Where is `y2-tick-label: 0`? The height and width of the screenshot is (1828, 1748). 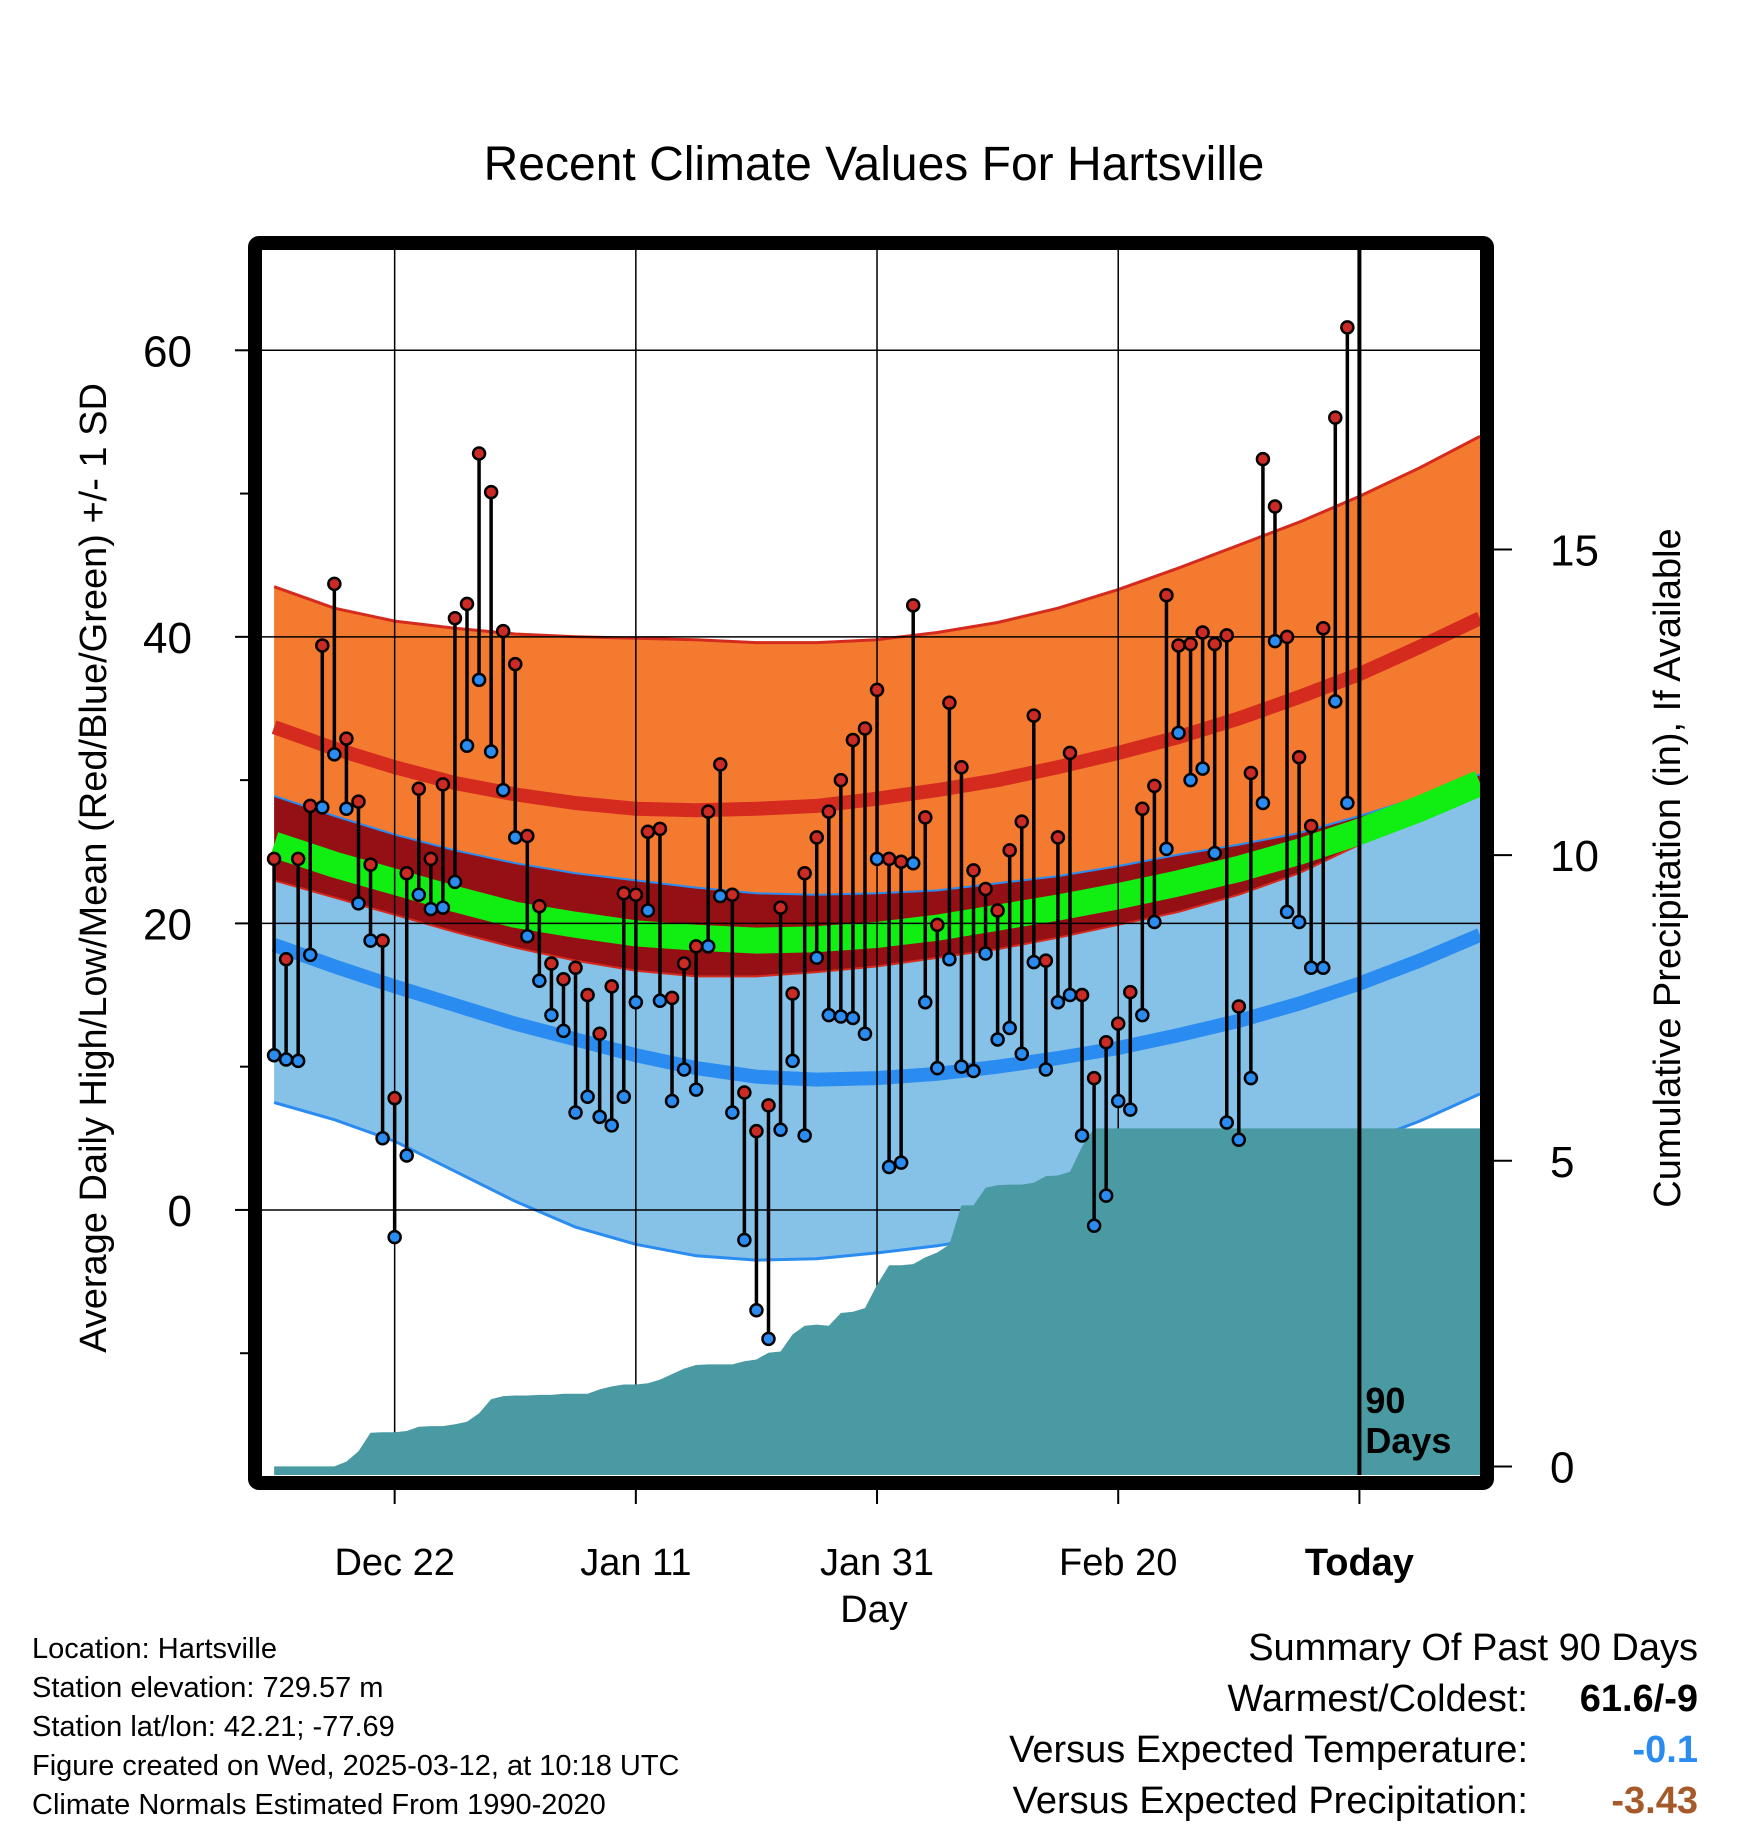
y2-tick-label: 0 is located at coordinates (1562, 1467).